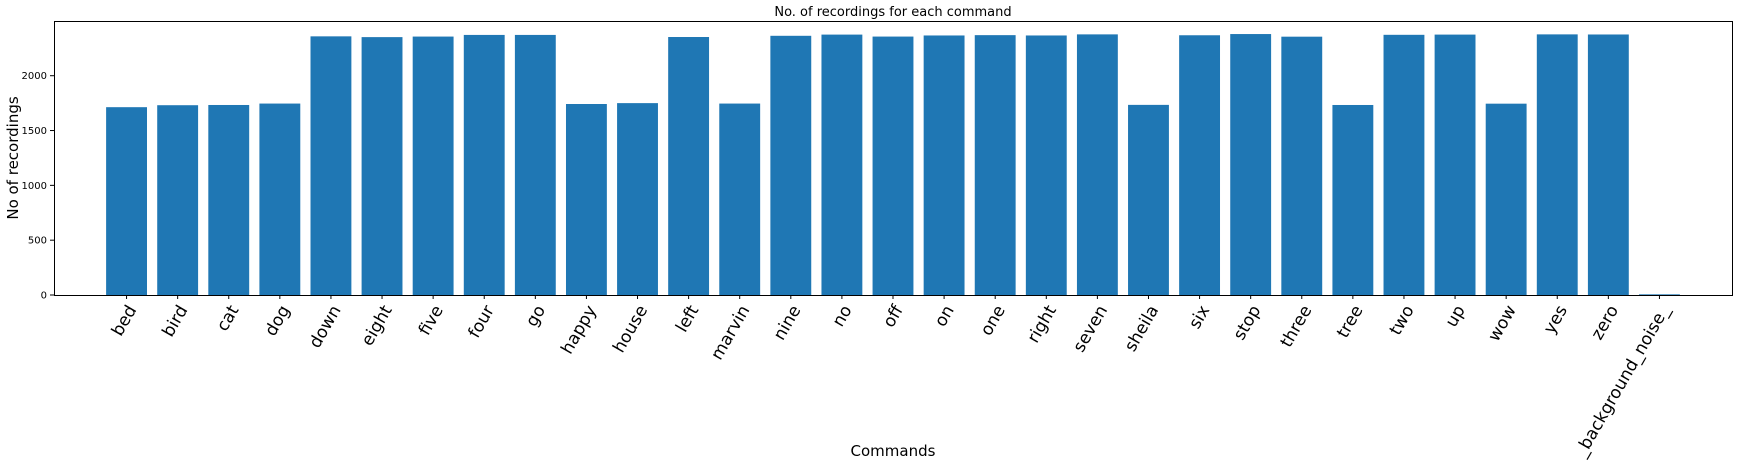 The width and height of the screenshot is (1738, 467). What do you see at coordinates (178, 200) in the screenshot?
I see `bar-bird` at bounding box center [178, 200].